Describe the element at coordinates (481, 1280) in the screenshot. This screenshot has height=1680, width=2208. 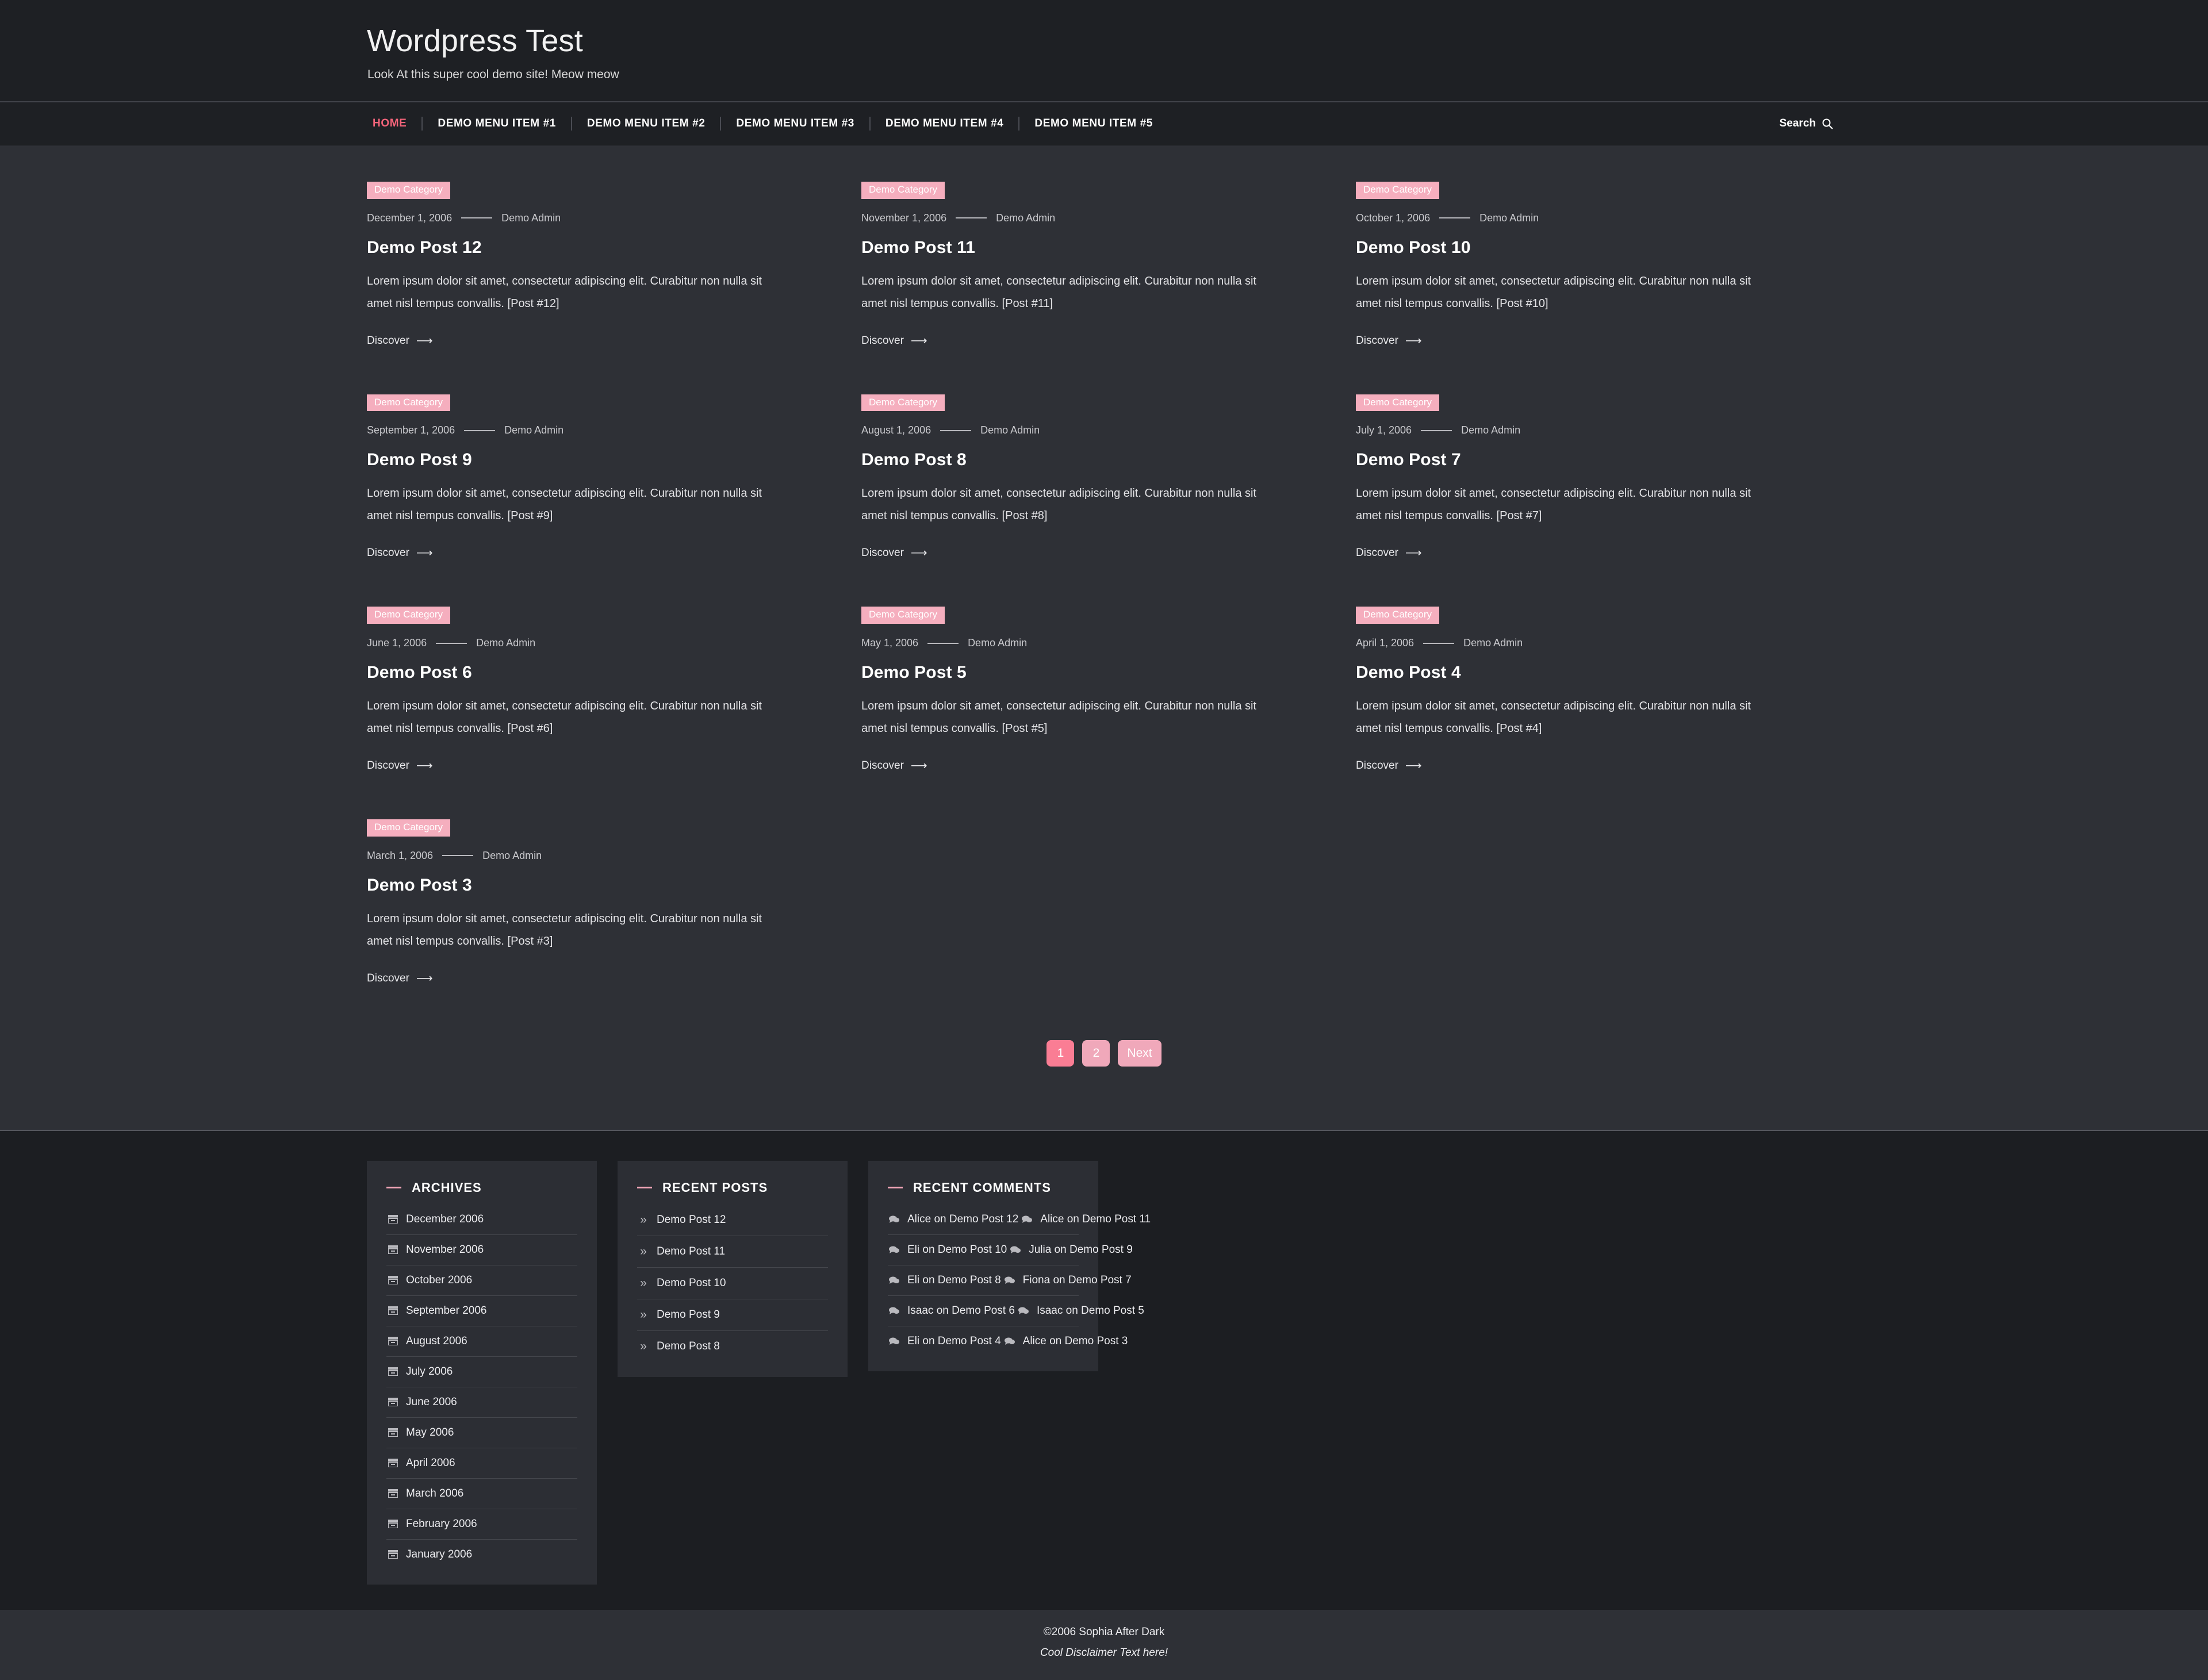
I see `archive-item: October 2006` at that location.